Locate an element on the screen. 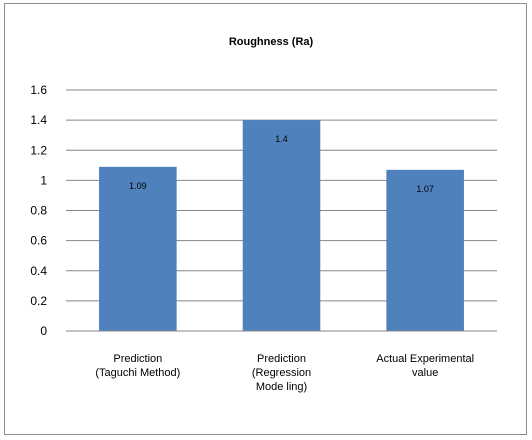 This screenshot has width=532, height=440. bar-data-label: 1.4 is located at coordinates (281, 139).